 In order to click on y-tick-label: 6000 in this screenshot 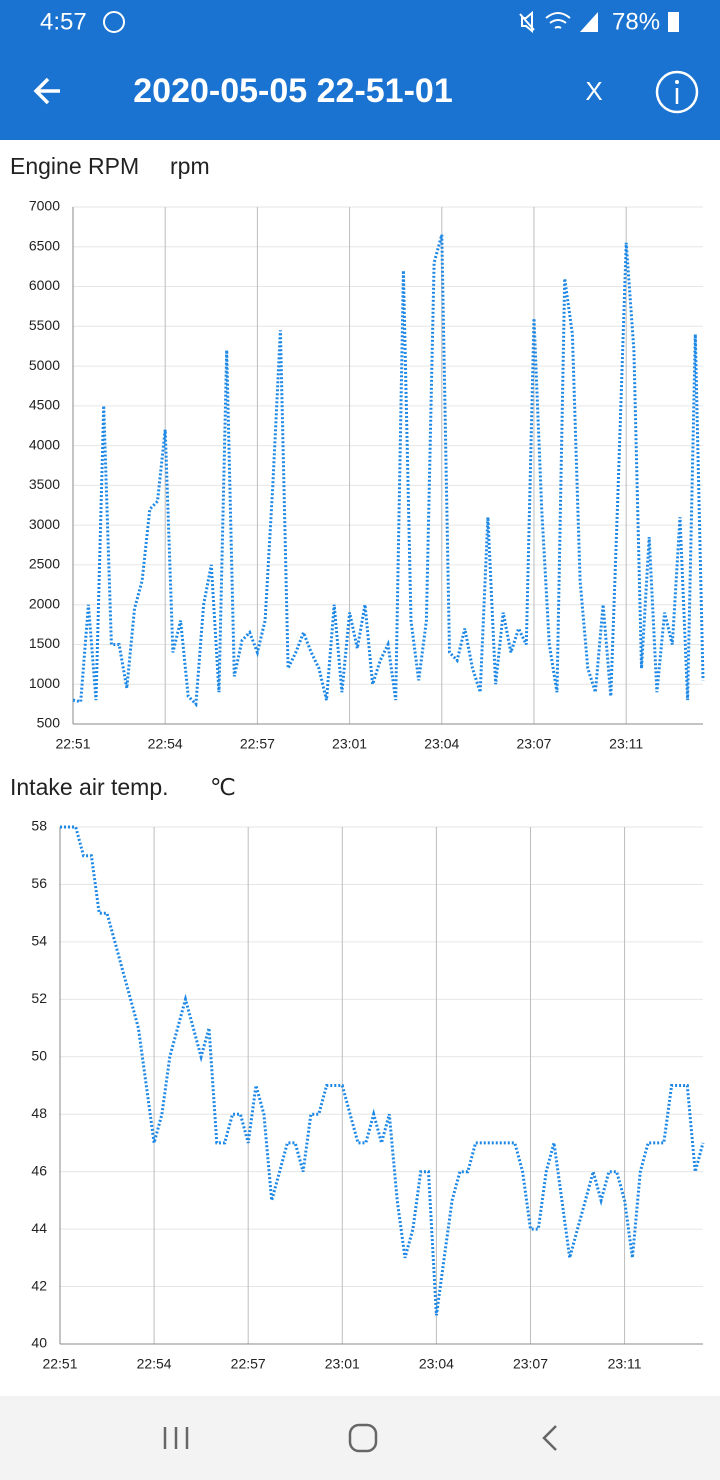, I will do `click(44, 285)`.